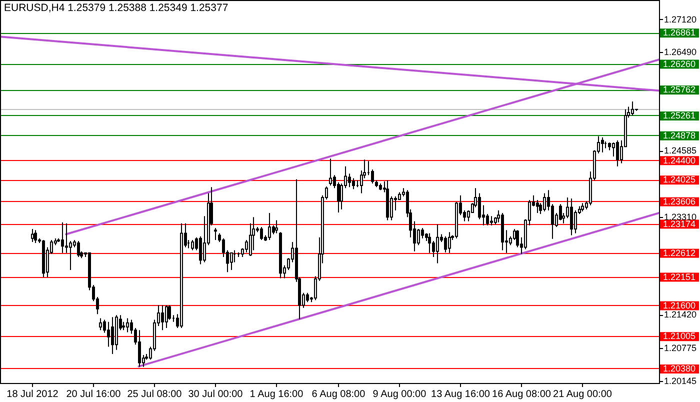  I want to click on ref-line-label: 1.21005, so click(679, 336).